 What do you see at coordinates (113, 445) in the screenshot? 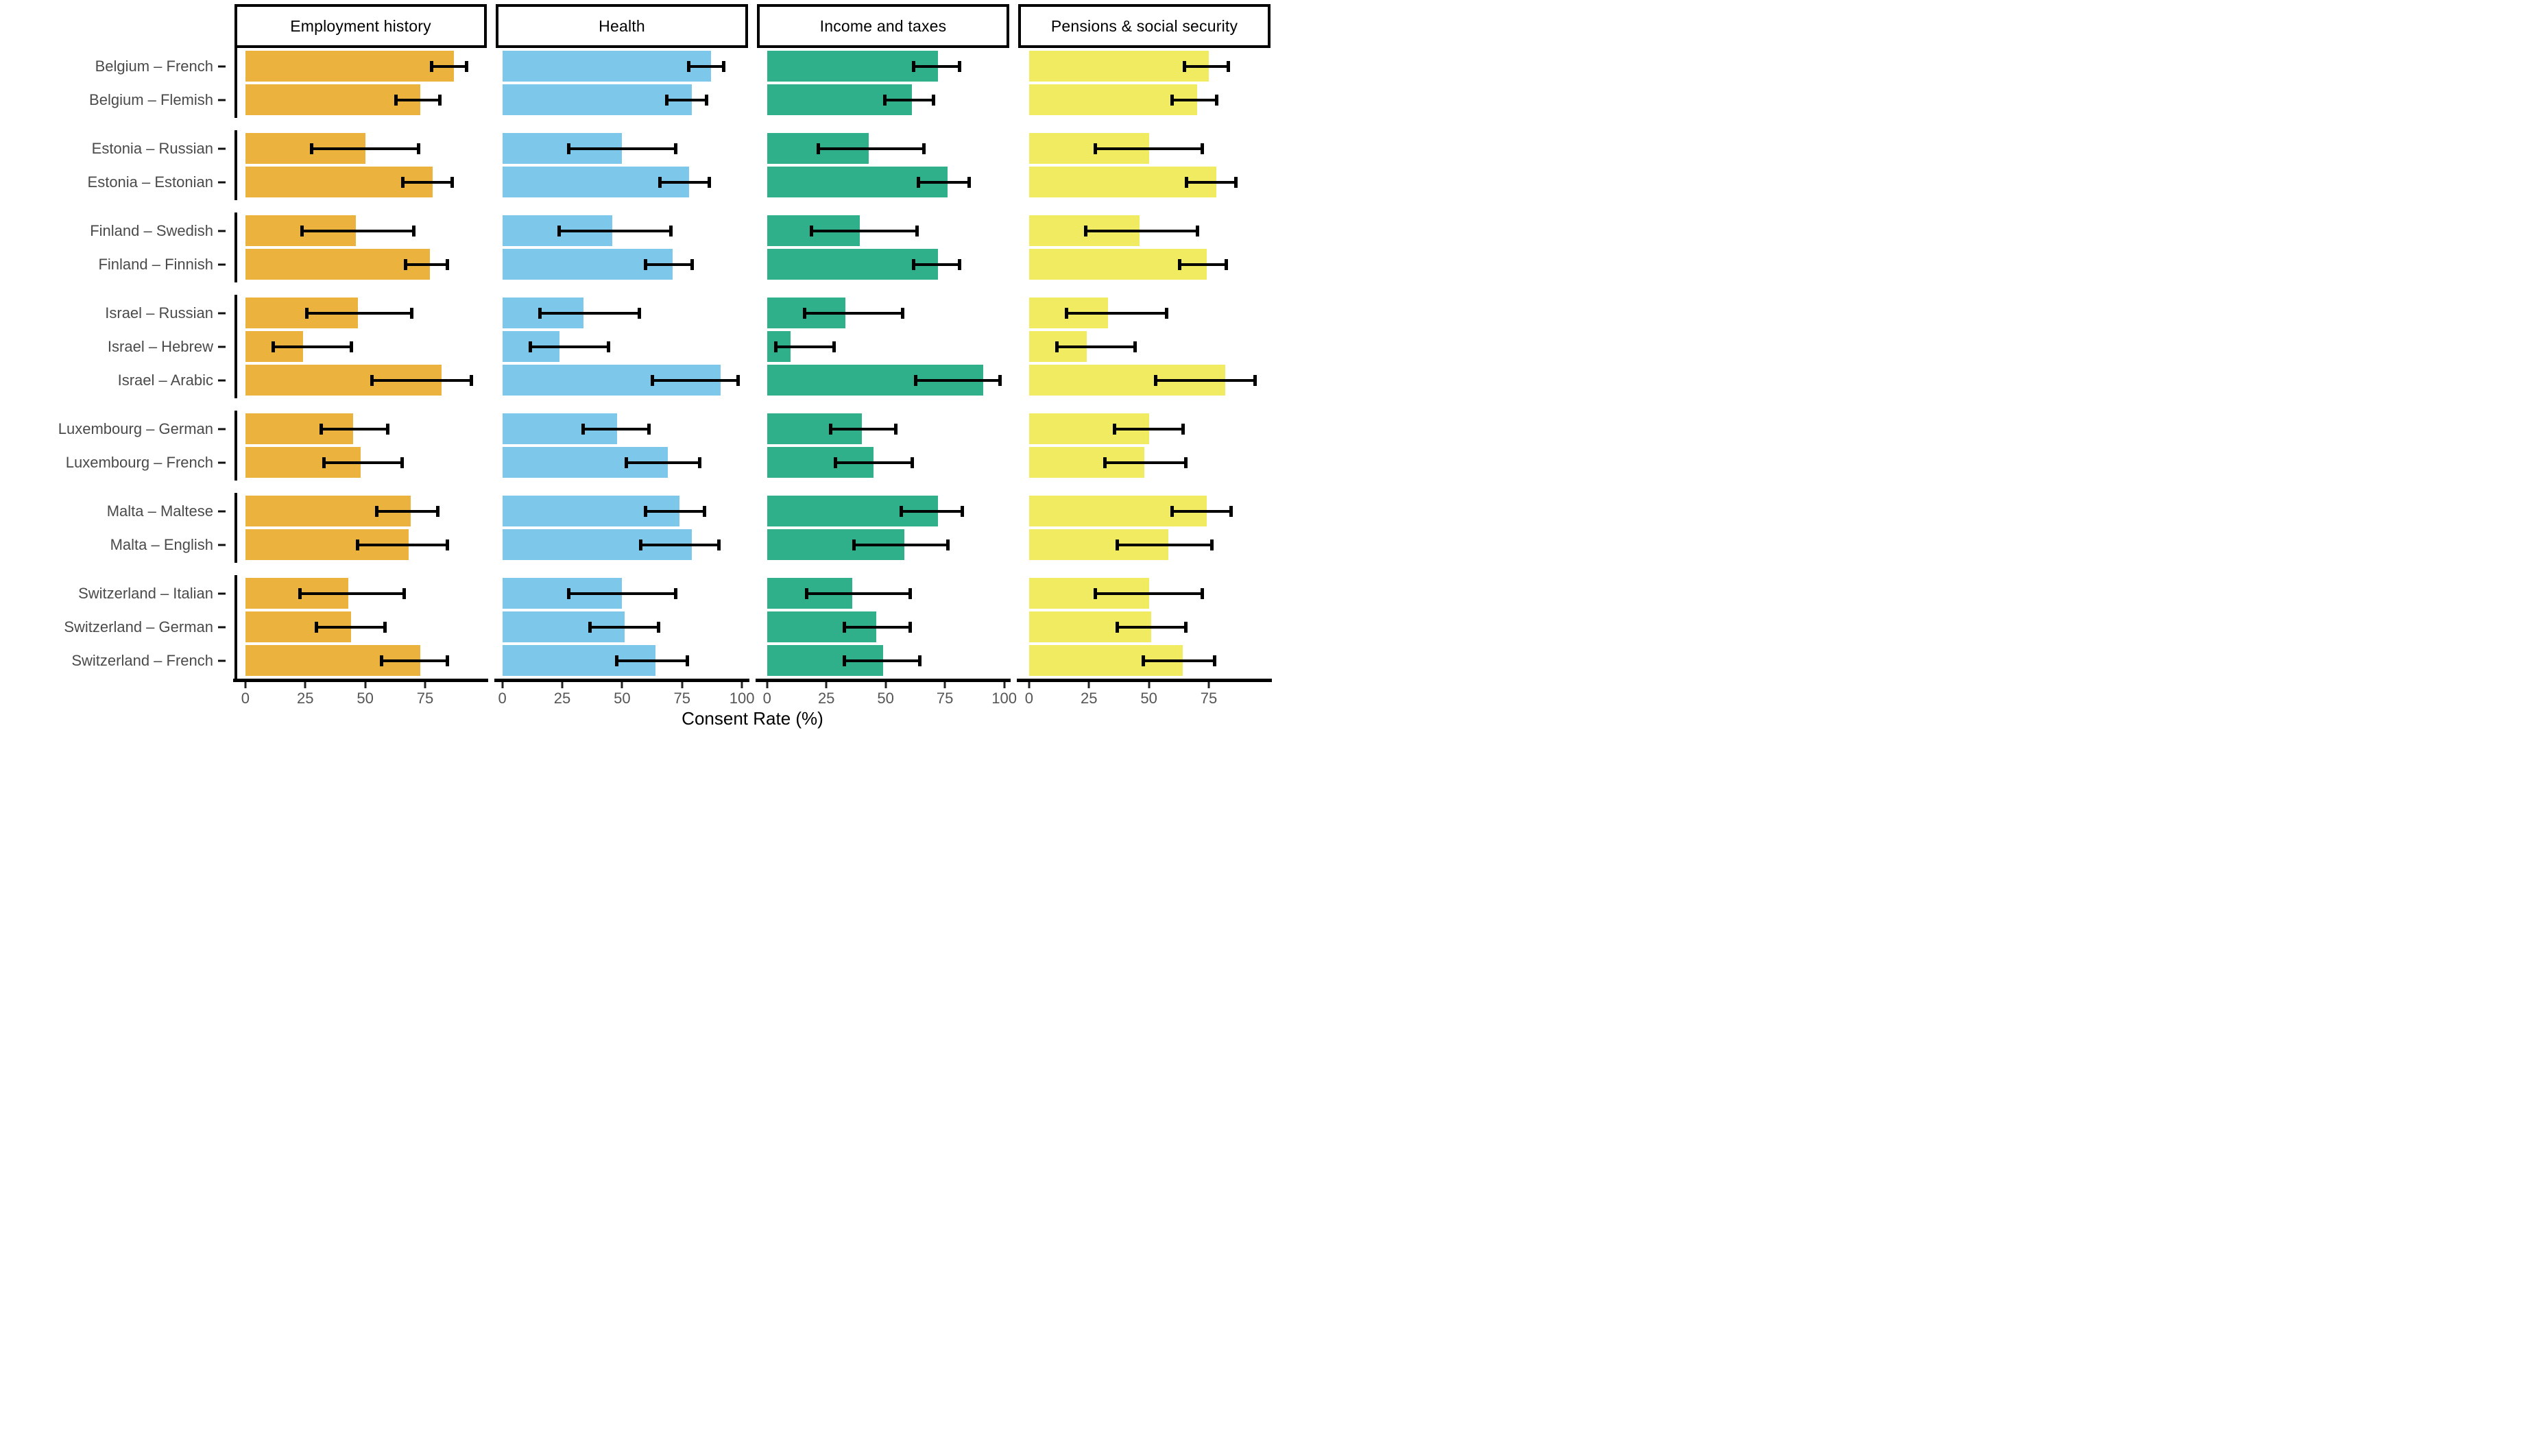
I see `country-group: Luxembourg – German Luxembourg – French` at bounding box center [113, 445].